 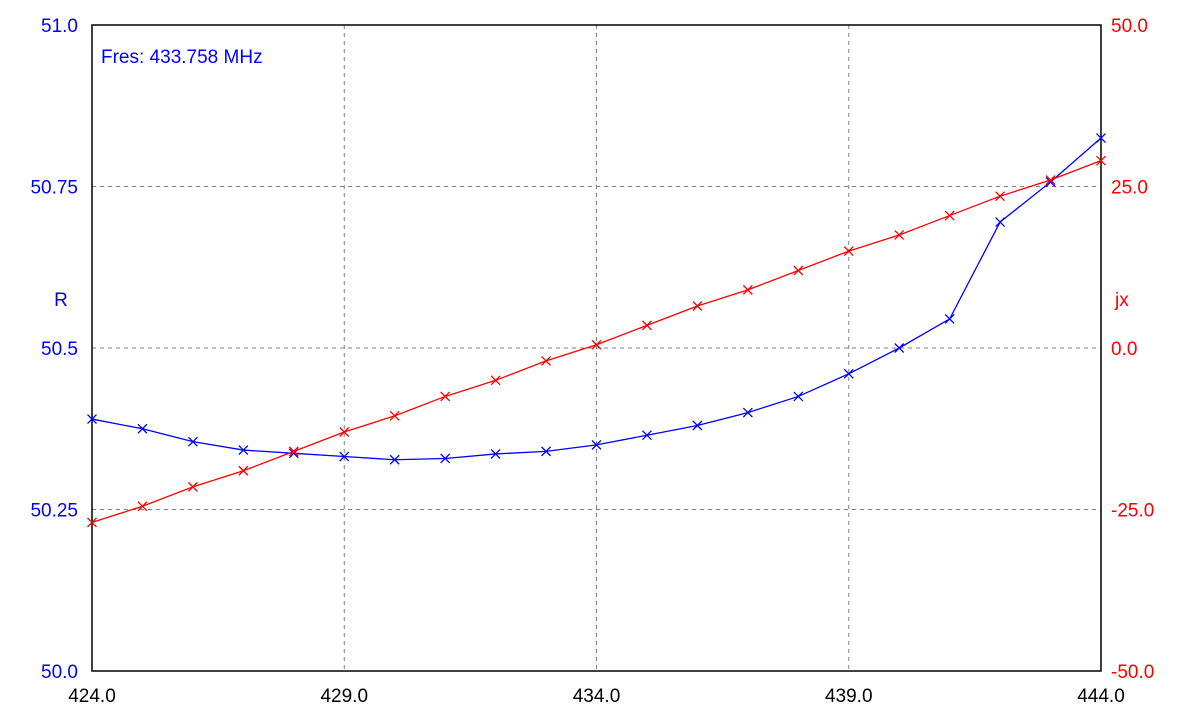 What do you see at coordinates (182, 57) in the screenshot?
I see `resonant-frequency-annotation: Fres: 433.758 MHz` at bounding box center [182, 57].